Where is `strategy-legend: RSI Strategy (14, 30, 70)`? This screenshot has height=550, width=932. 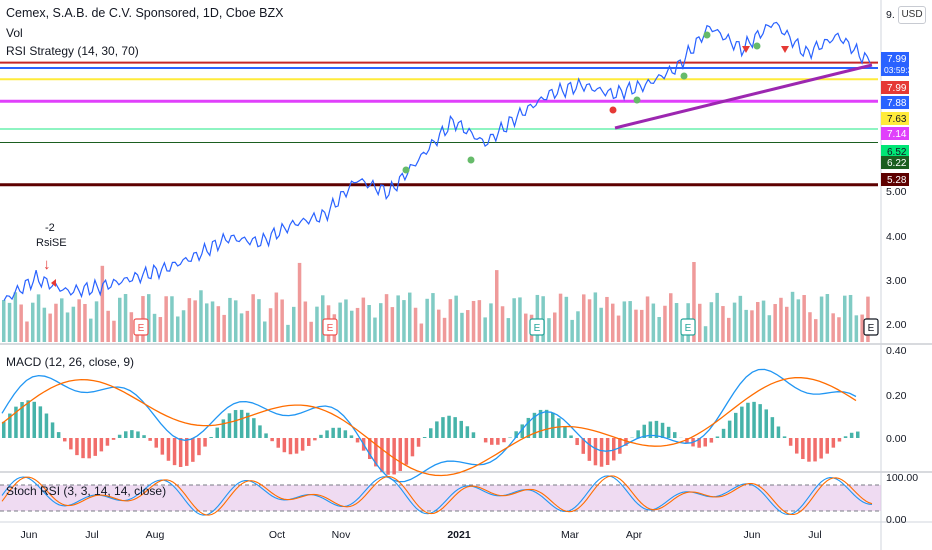 strategy-legend: RSI Strategy (14, 30, 70) is located at coordinates (72, 51).